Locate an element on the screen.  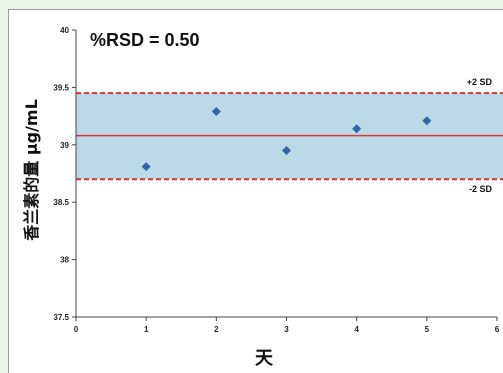
y-tick-label: 38 is located at coordinates (64, 260).